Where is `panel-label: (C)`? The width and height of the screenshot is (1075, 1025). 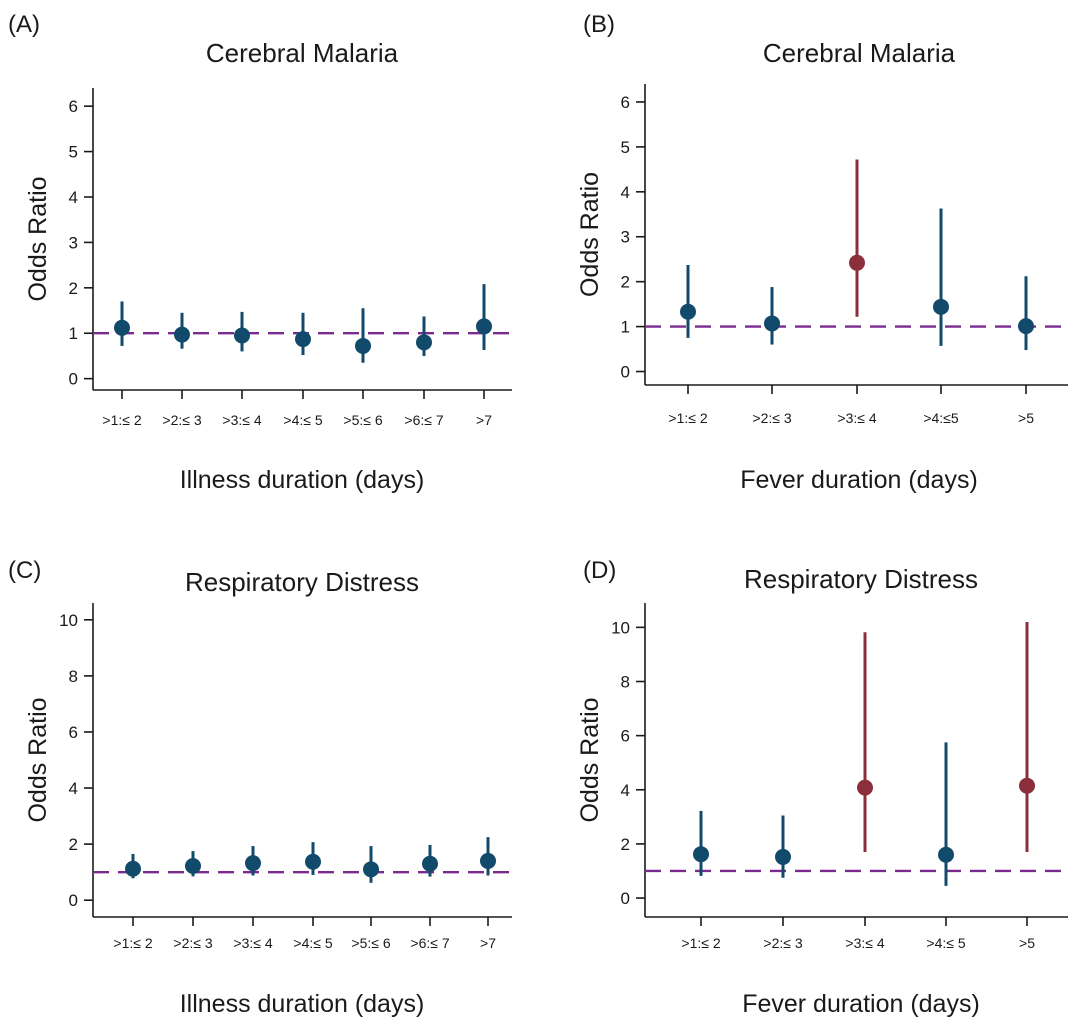 panel-label: (C) is located at coordinates (24, 570).